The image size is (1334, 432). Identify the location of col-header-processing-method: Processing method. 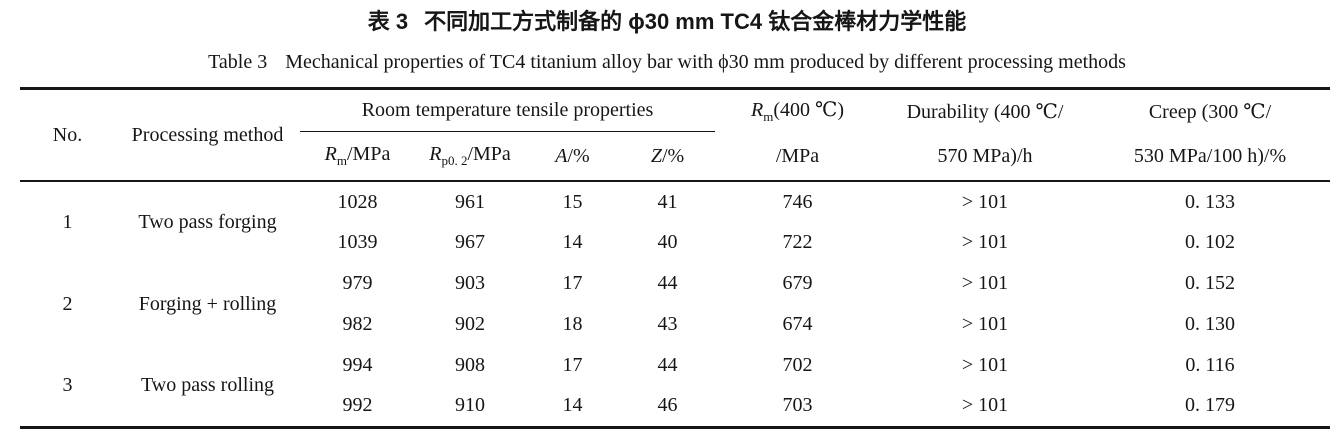
(207, 135).